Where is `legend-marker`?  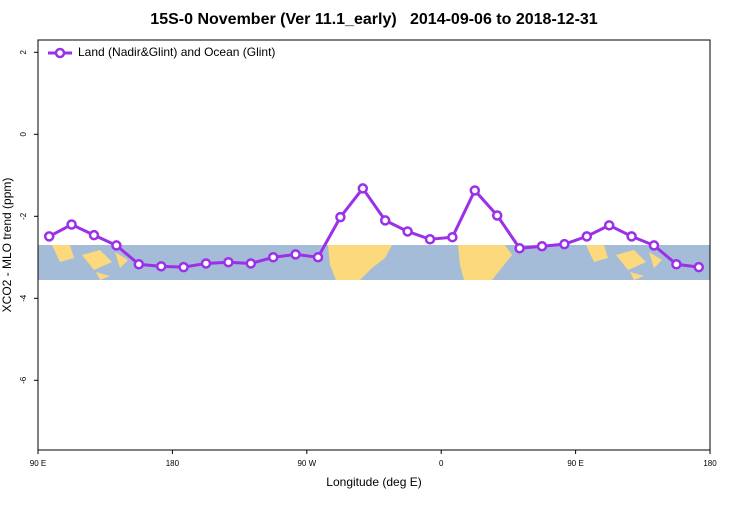 legend-marker is located at coordinates (60, 53).